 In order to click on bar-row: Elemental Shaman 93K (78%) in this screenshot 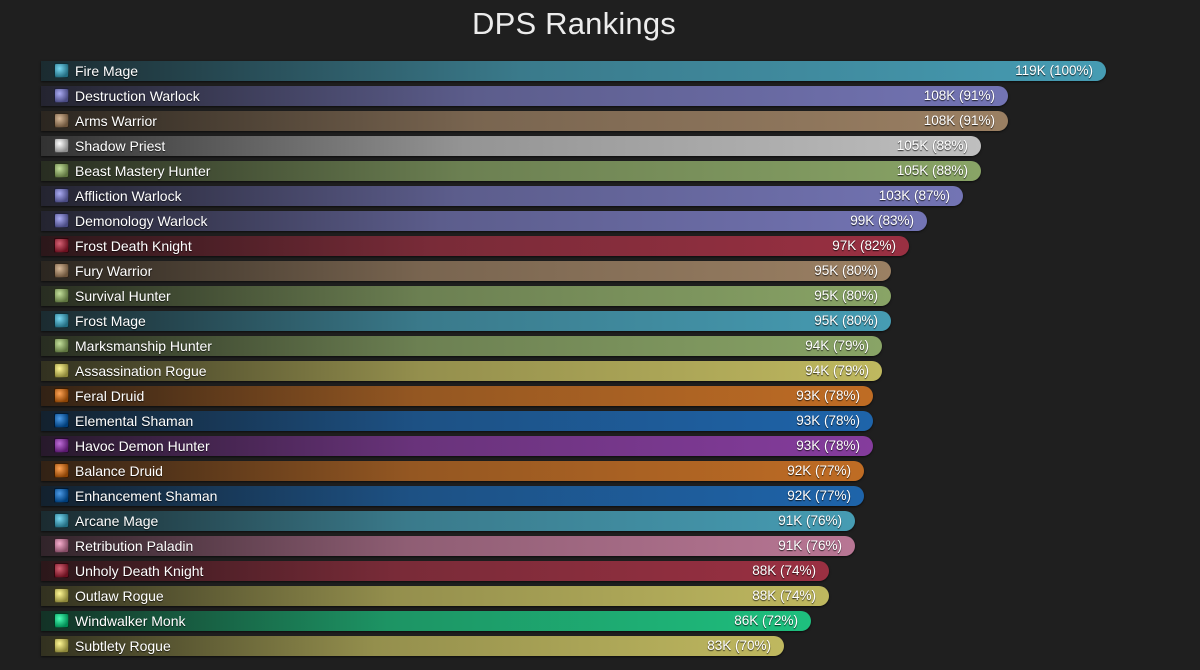, I will do `click(457, 421)`.